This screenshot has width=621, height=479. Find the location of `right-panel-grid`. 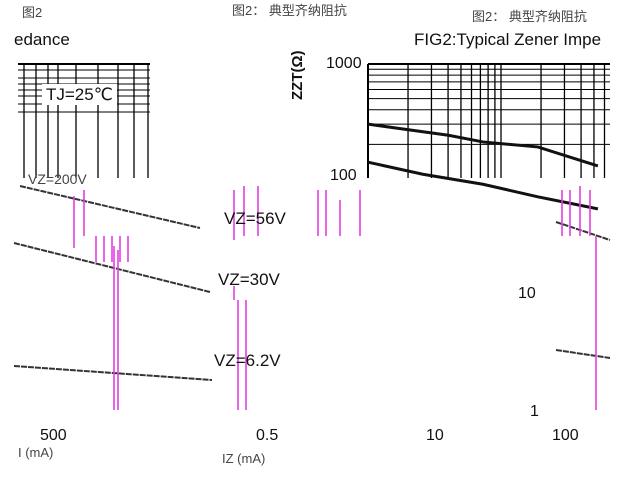

right-panel-grid is located at coordinates (488, 120).